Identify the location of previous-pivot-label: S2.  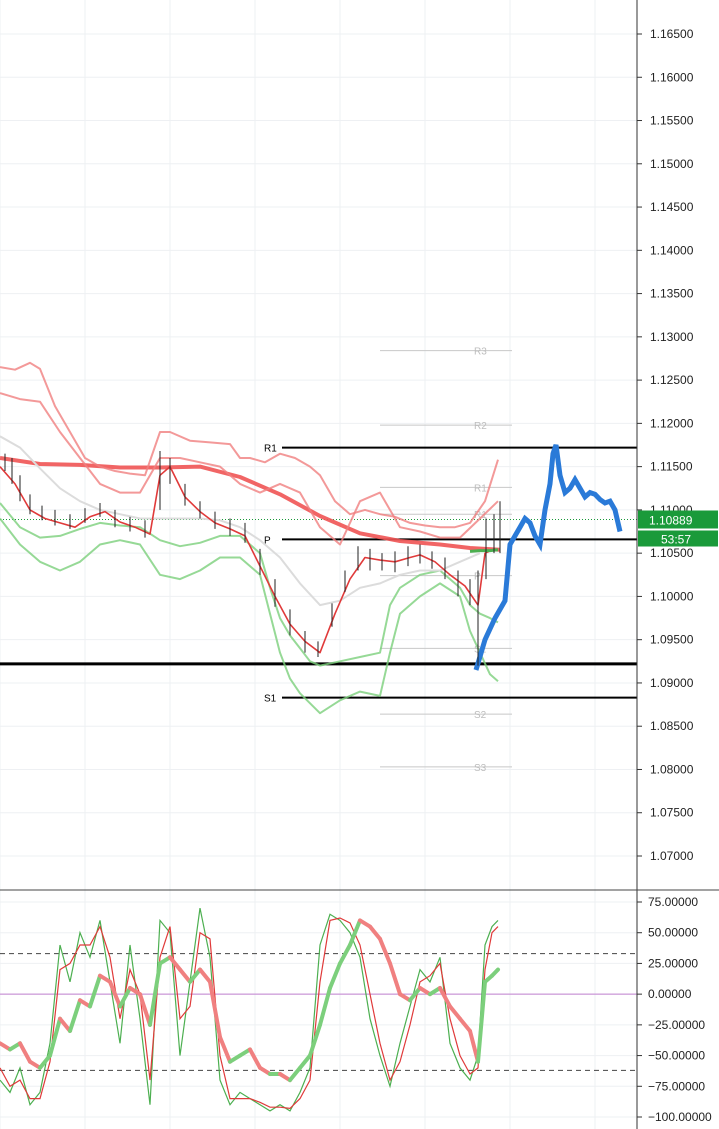
(480, 715).